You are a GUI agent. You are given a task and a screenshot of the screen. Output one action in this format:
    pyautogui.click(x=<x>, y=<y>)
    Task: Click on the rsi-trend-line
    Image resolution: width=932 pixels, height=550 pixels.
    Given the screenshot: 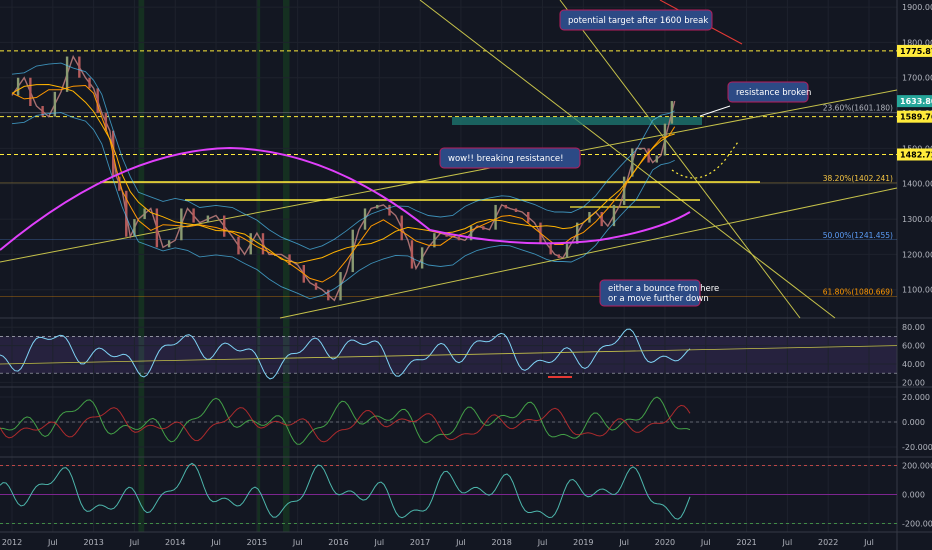 What is the action you would take?
    pyautogui.click(x=449, y=355)
    